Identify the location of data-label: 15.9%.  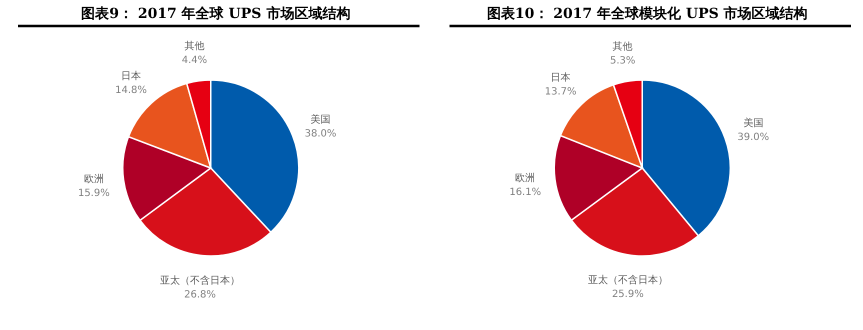
(94, 194).